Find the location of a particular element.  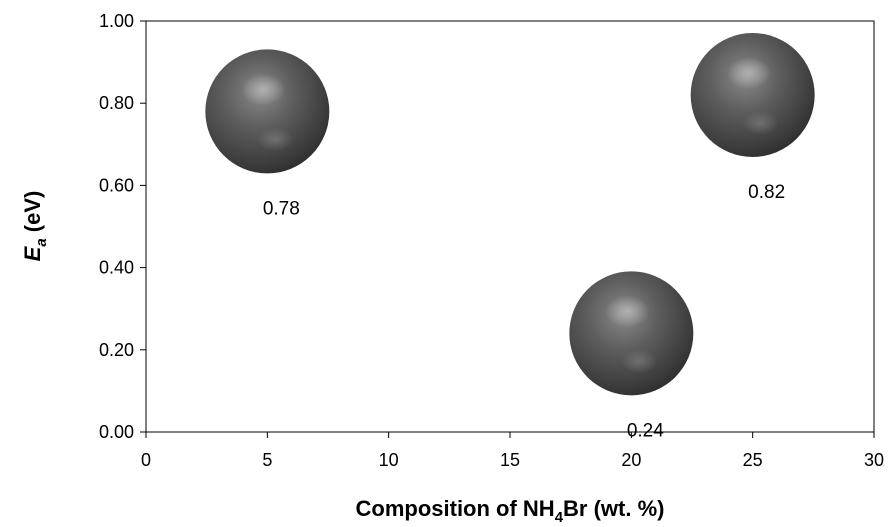

data-point: 0.24 is located at coordinates (631, 356).